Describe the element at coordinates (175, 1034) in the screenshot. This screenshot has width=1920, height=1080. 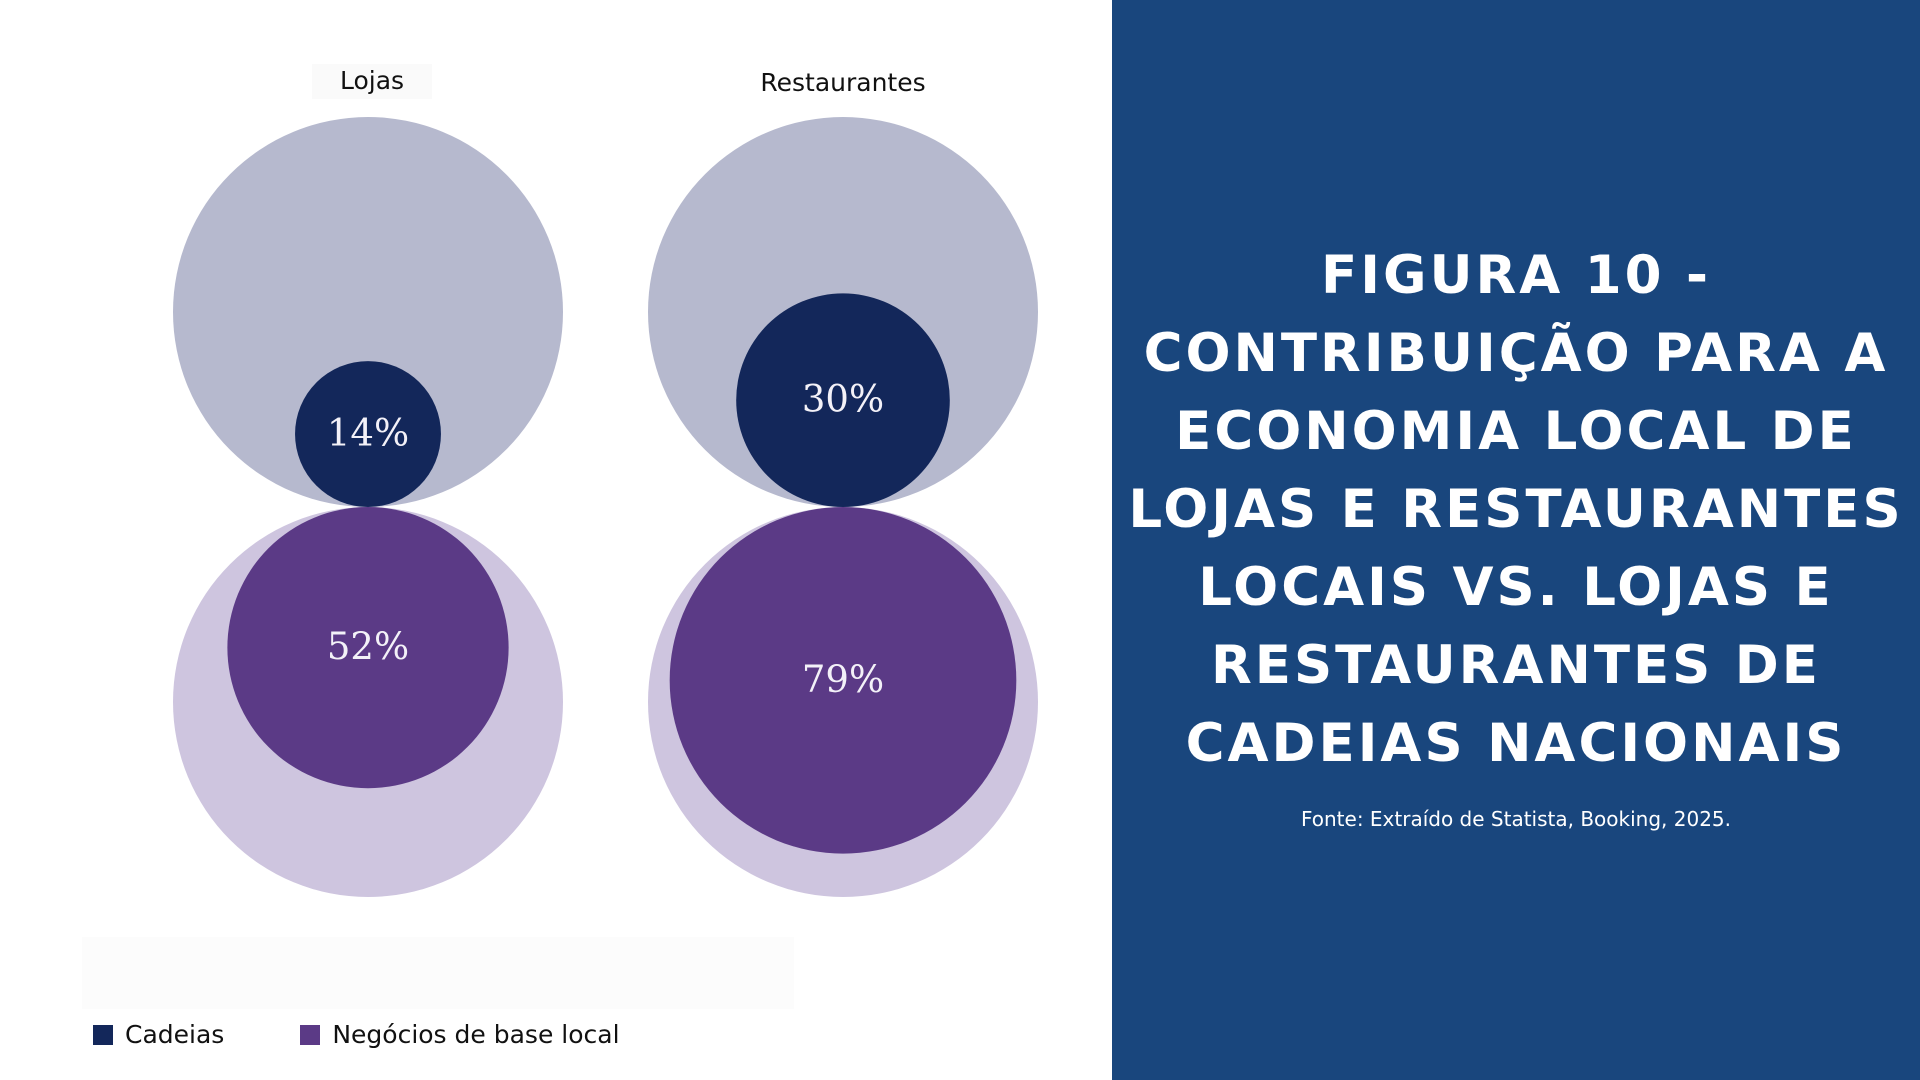
I see `legend-label-cadeias: Cadeias` at that location.